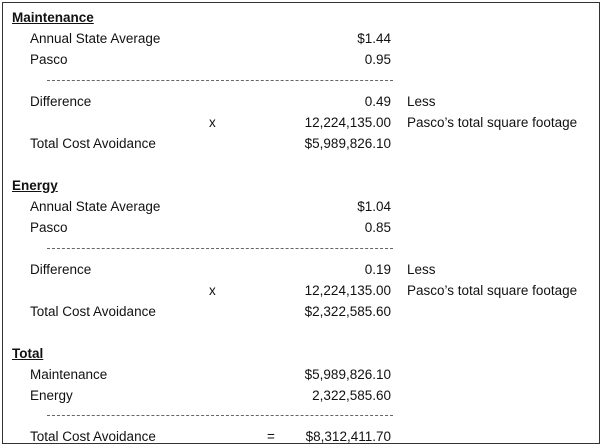 The width and height of the screenshot is (604, 448). Describe the element at coordinates (220, 248) in the screenshot. I see `energy-divider` at that location.